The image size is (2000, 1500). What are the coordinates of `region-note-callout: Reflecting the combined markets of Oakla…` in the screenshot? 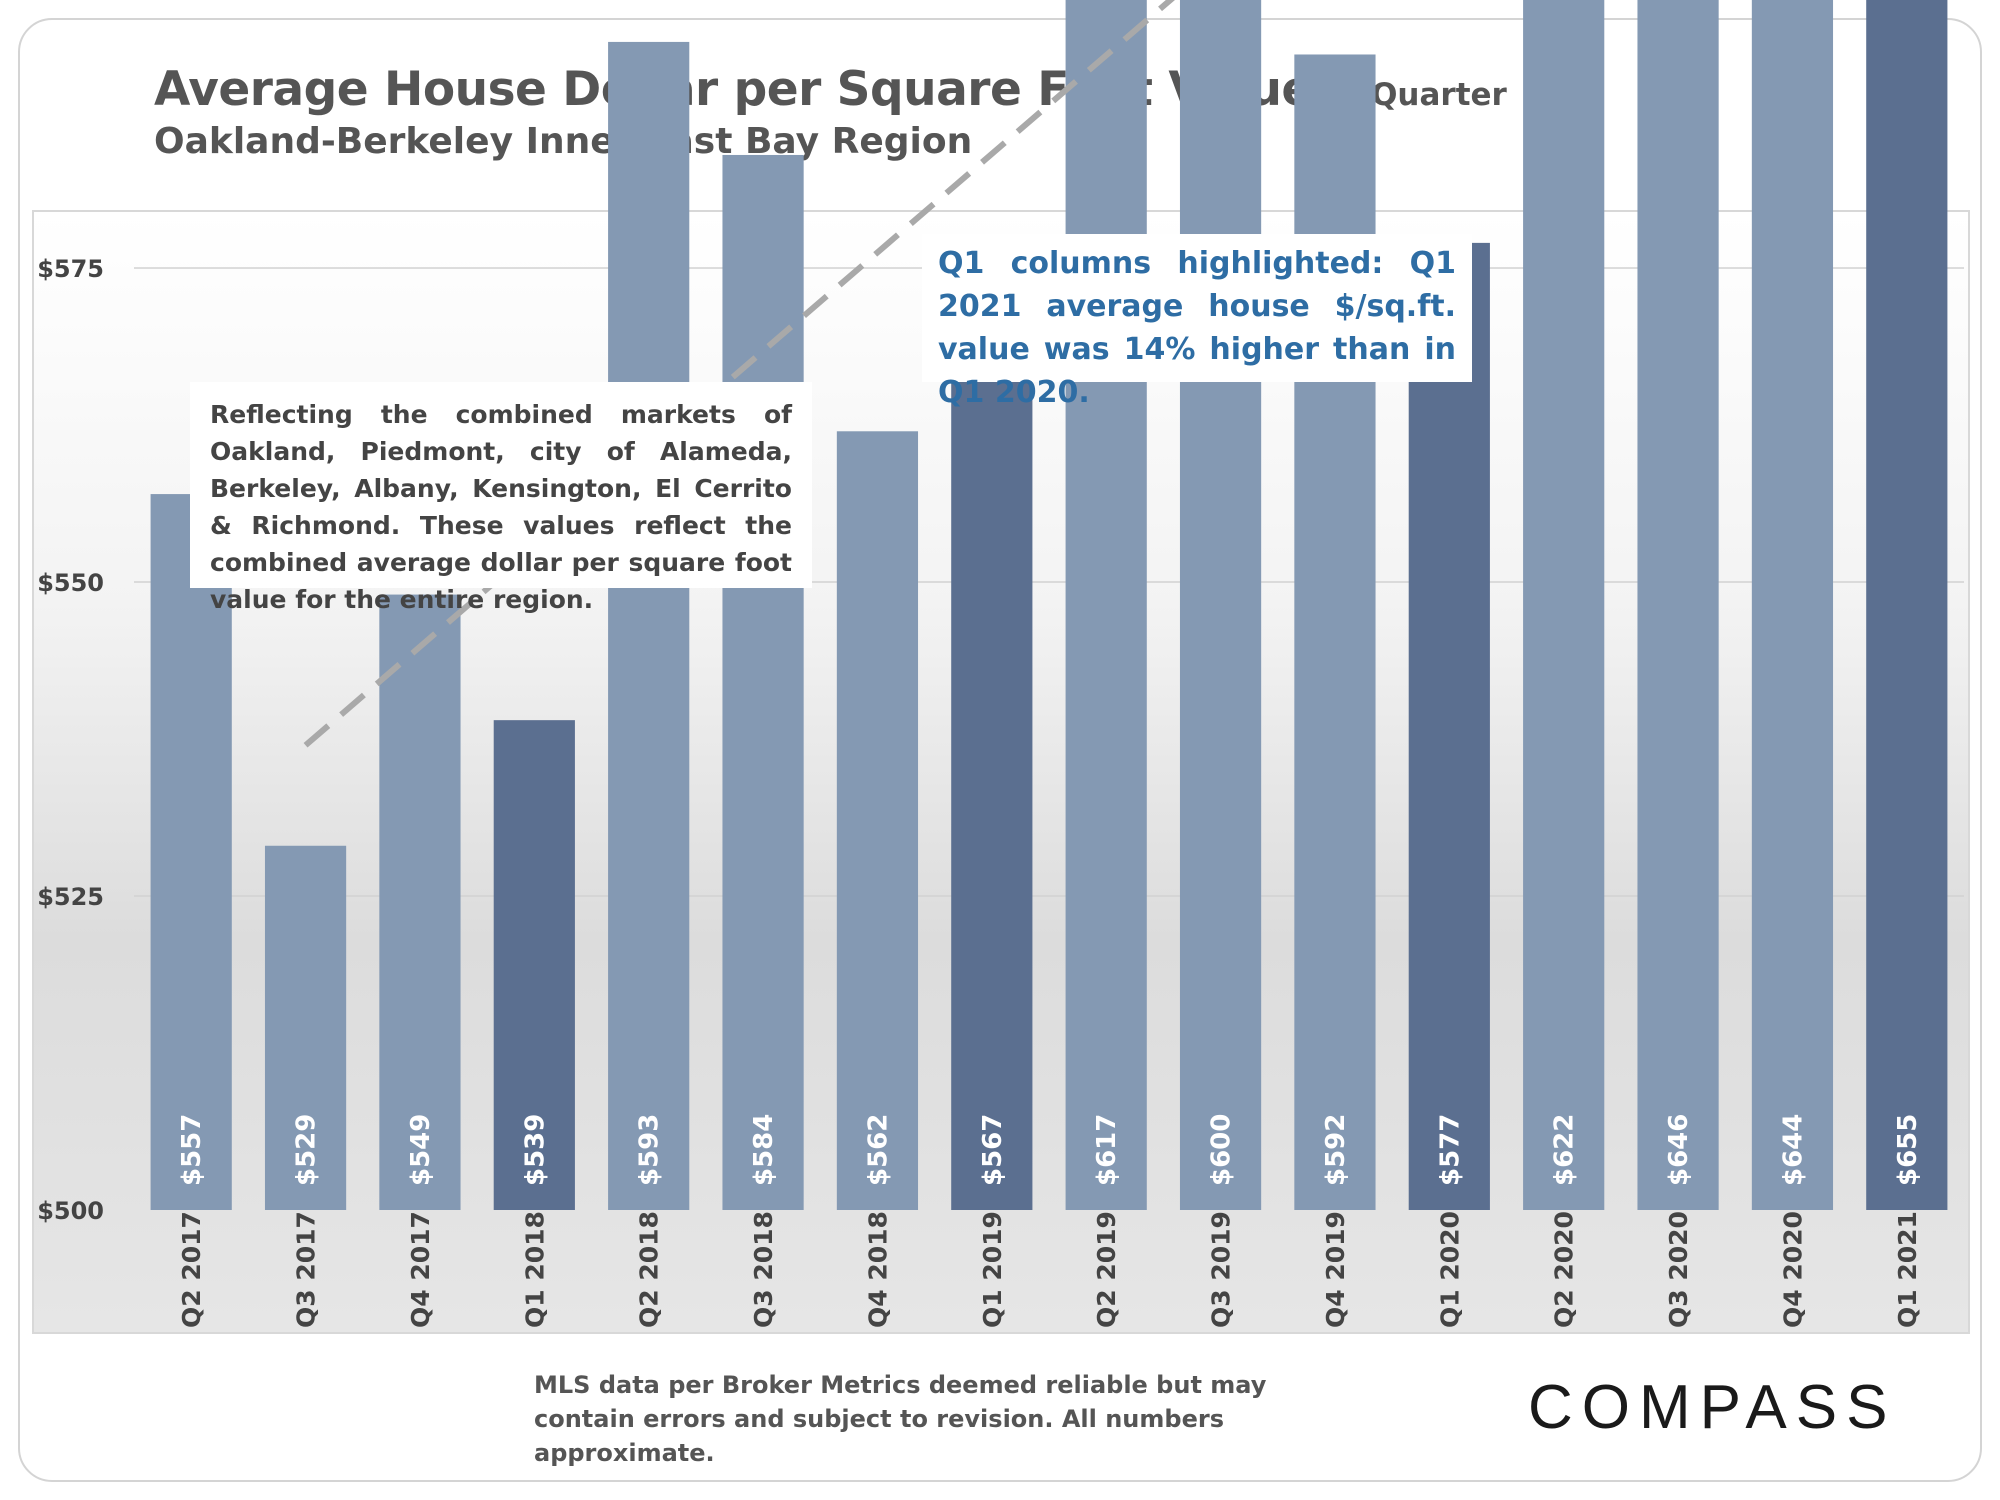 It's located at (501, 498).